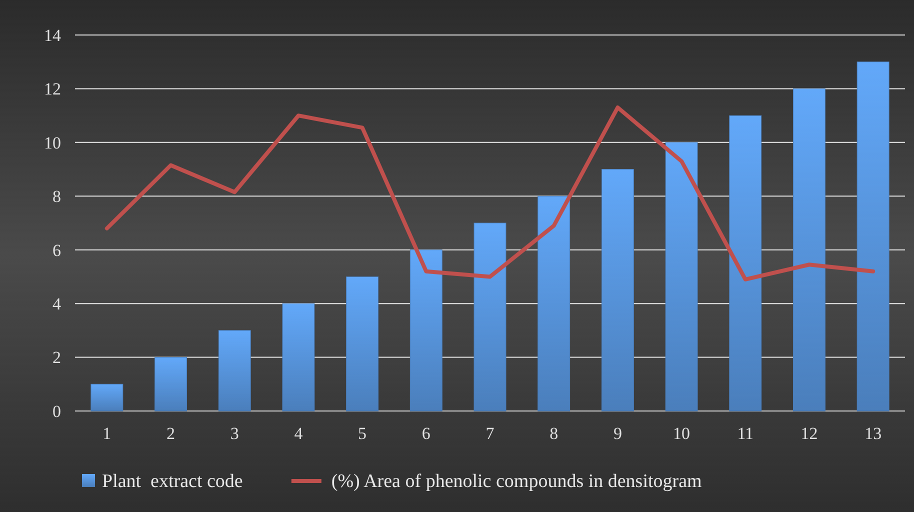 Image resolution: width=914 pixels, height=512 pixels. I want to click on legend-label: (%) Area of phenolic compounds in densitogram, so click(516, 481).